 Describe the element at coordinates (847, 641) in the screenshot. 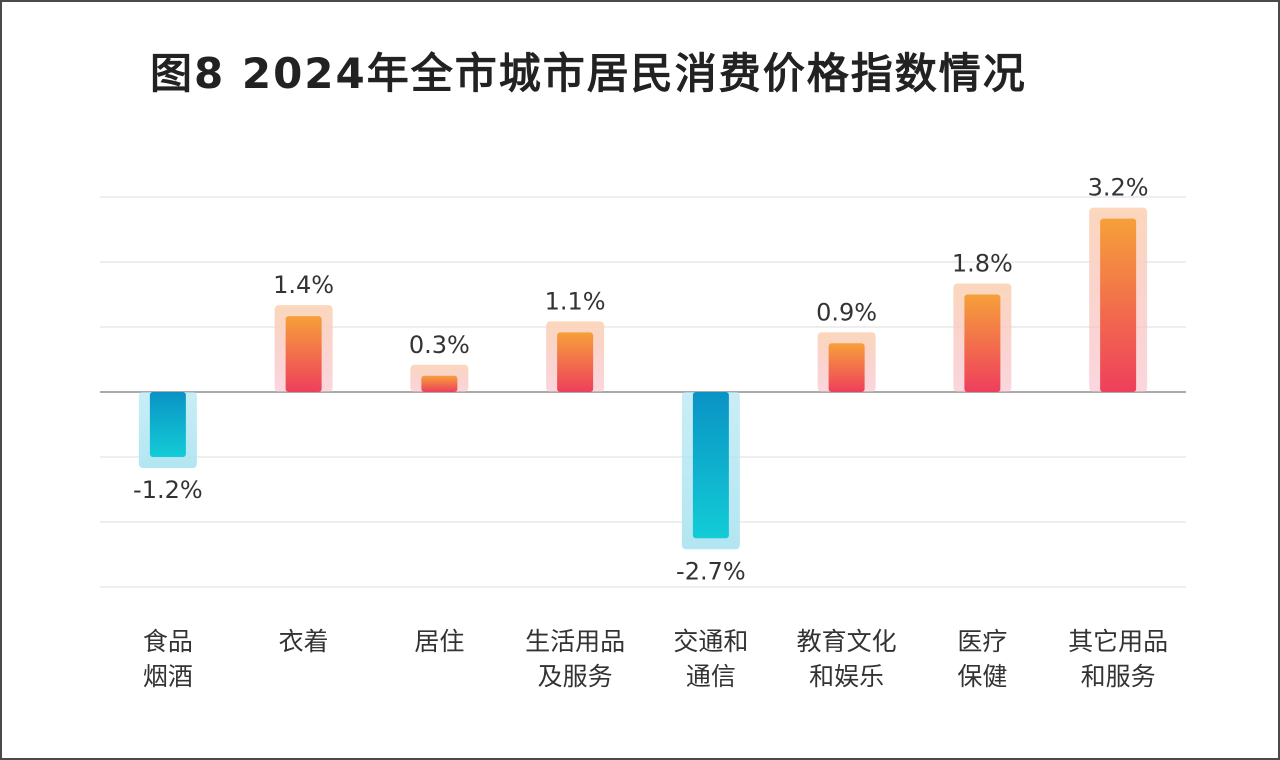

I see `category-label: 教育文化` at that location.